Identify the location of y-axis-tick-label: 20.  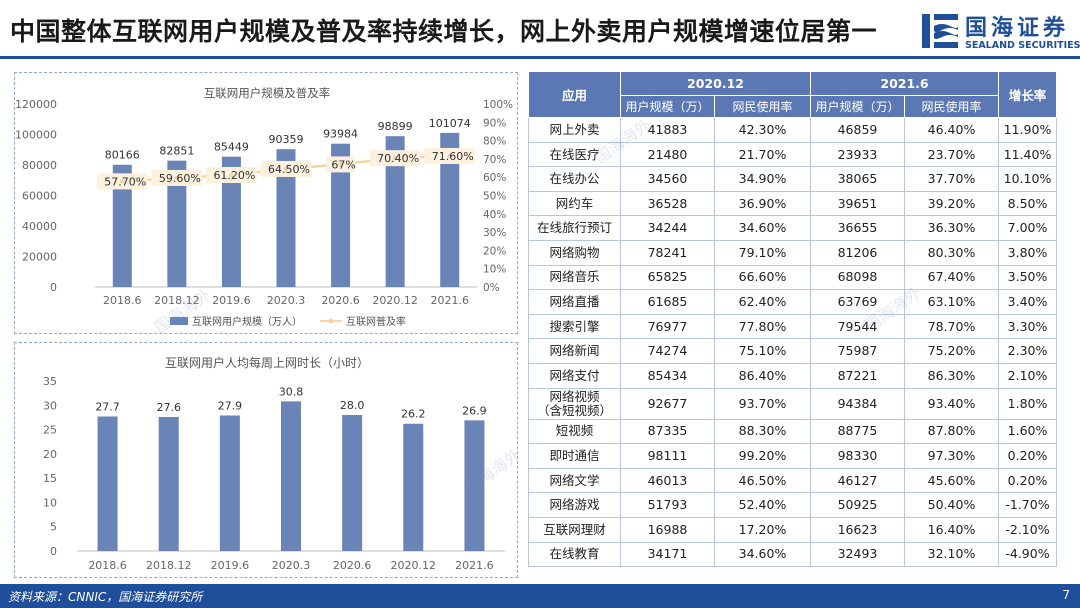
(50, 454).